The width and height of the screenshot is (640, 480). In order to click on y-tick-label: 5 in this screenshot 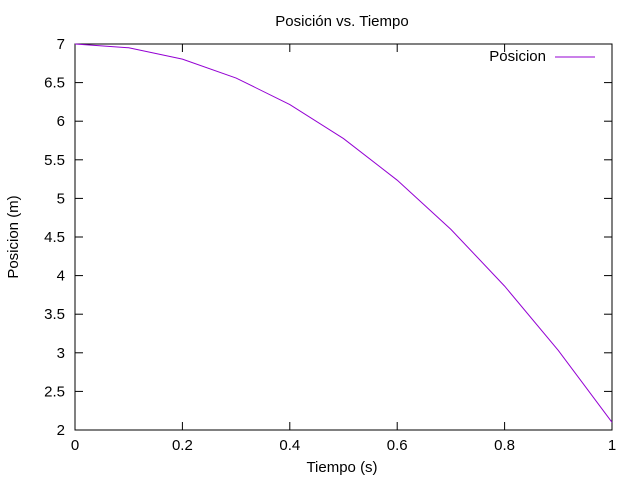, I will do `click(61, 198)`.